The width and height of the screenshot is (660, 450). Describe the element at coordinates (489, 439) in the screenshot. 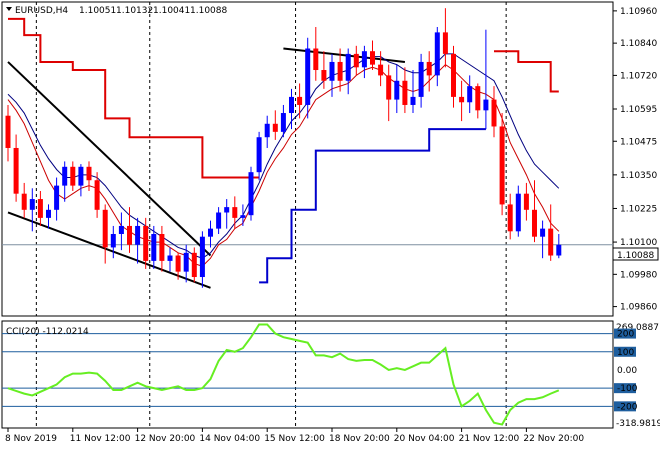

I see `time-tick-label: 21 Nov 12:00` at that location.